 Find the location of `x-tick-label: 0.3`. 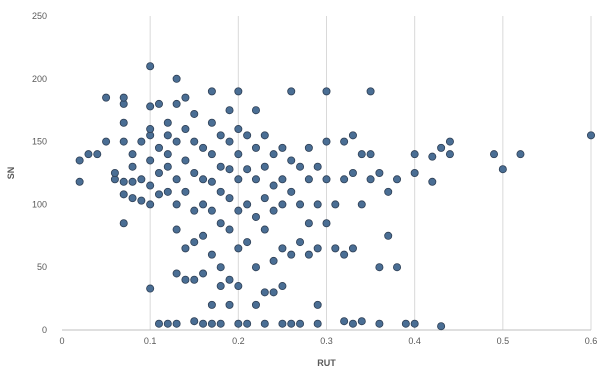

x-tick-label: 0.3 is located at coordinates (326, 341).